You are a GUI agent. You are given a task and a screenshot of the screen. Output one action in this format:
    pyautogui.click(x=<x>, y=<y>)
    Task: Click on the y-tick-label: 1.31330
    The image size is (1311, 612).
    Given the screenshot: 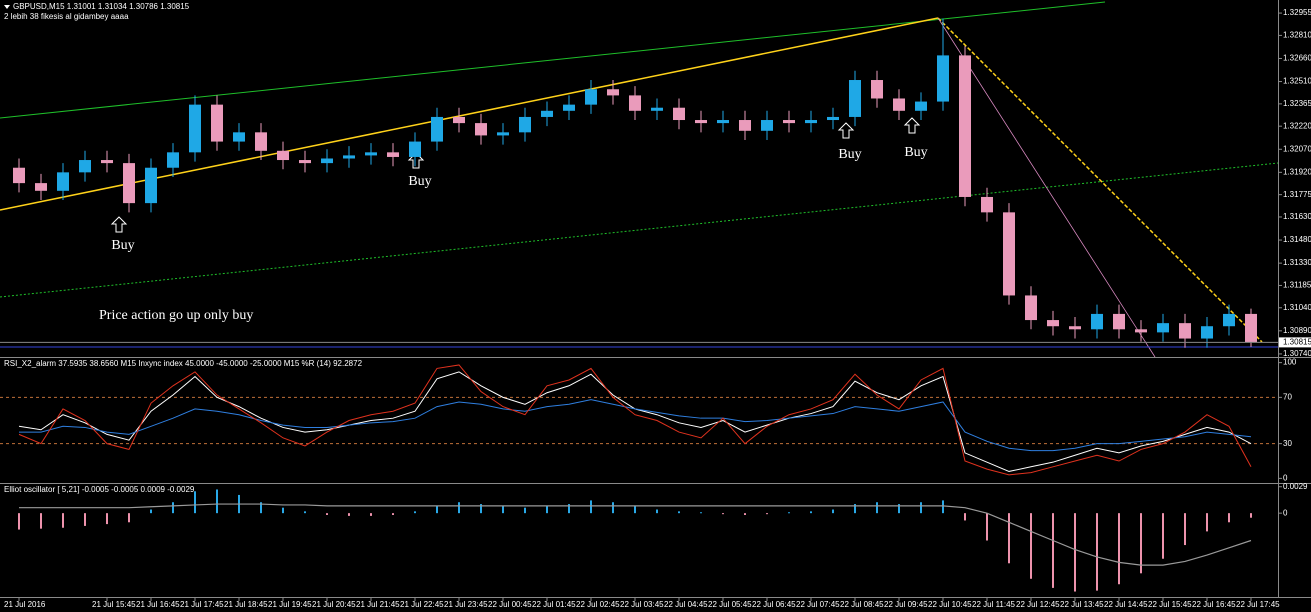 What is the action you would take?
    pyautogui.click(x=1297, y=262)
    